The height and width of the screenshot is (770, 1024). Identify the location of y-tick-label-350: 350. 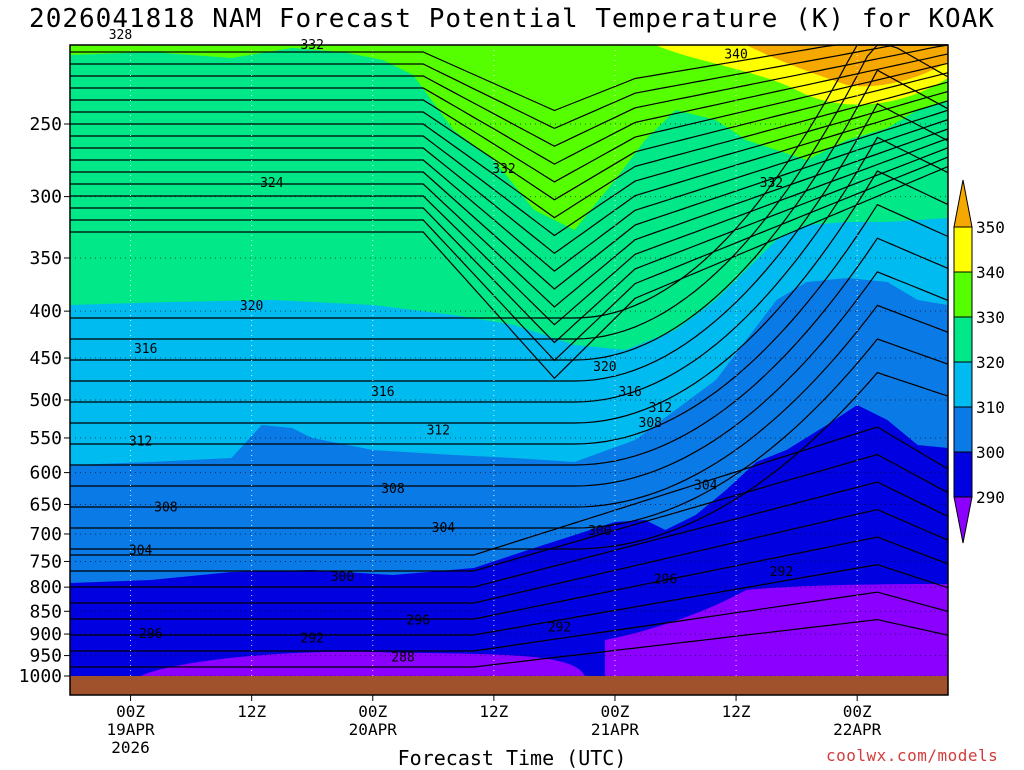
(45, 258).